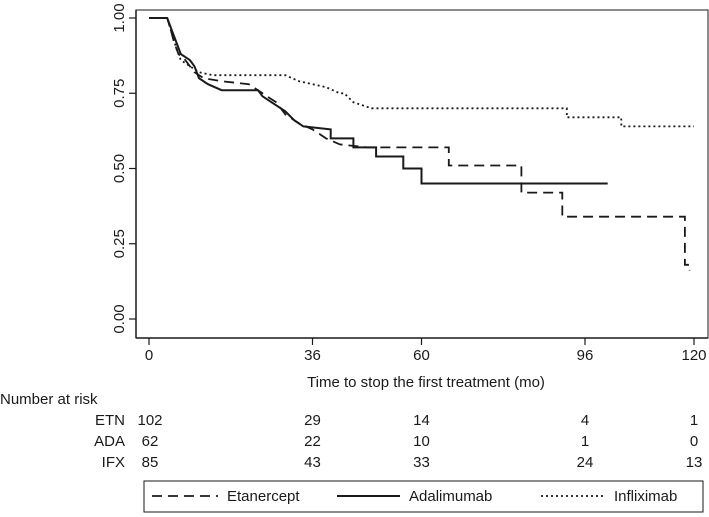 The width and height of the screenshot is (709, 517). What do you see at coordinates (149, 420) in the screenshot?
I see `risk-count: 102` at bounding box center [149, 420].